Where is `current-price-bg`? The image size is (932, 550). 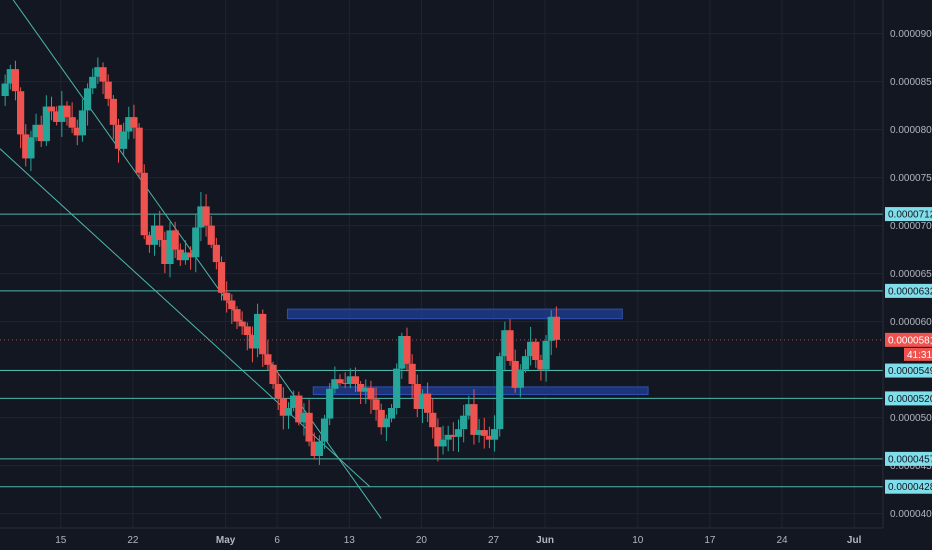 current-price-bg is located at coordinates (908, 339).